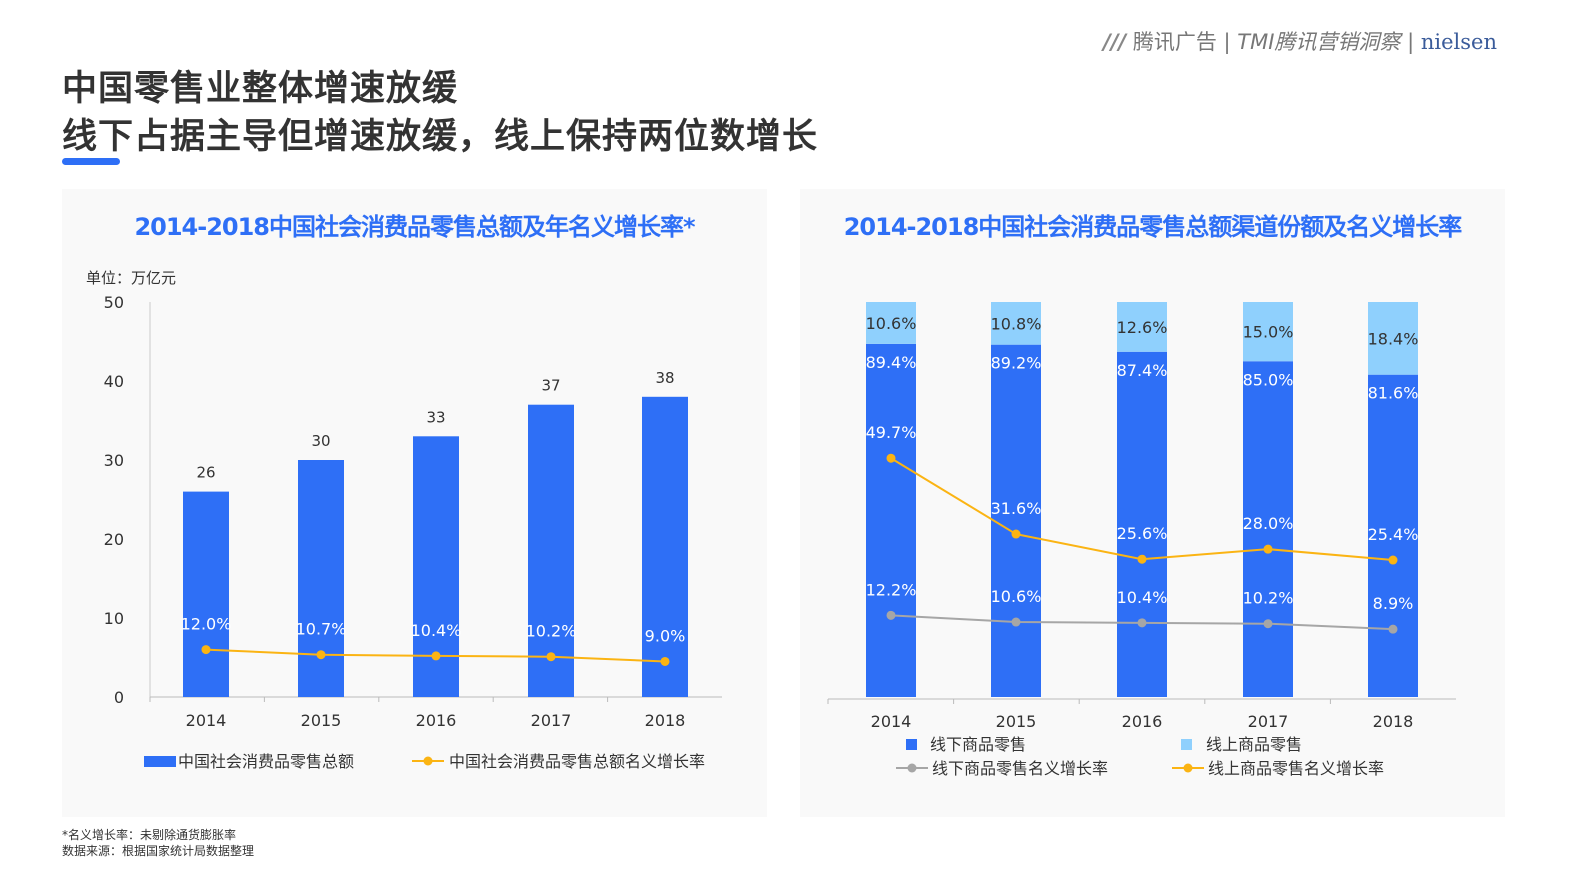 Image resolution: width=1587 pixels, height=892 pixels. I want to click on unit-label: 单位：万亿元, so click(131, 278).